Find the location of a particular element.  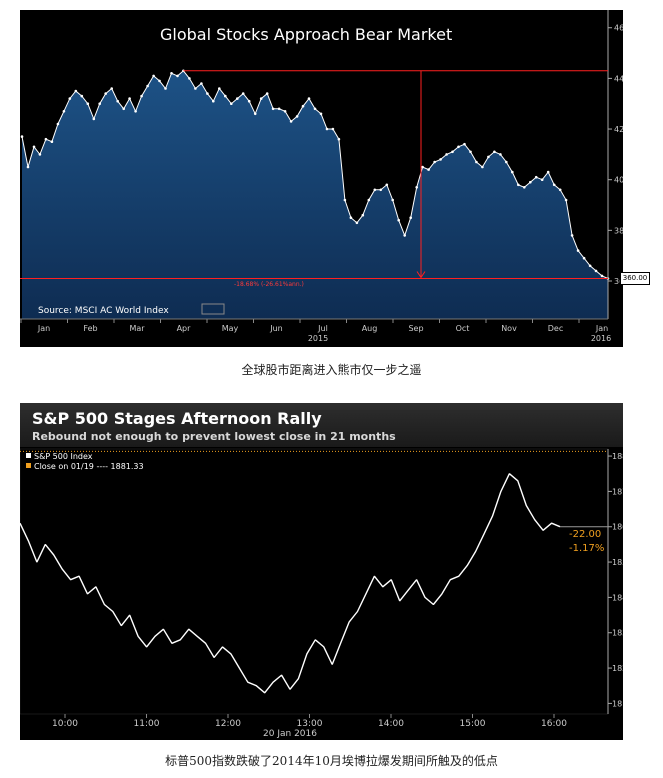

chart2-x-tick-label: 10:00 is located at coordinates (65, 724).